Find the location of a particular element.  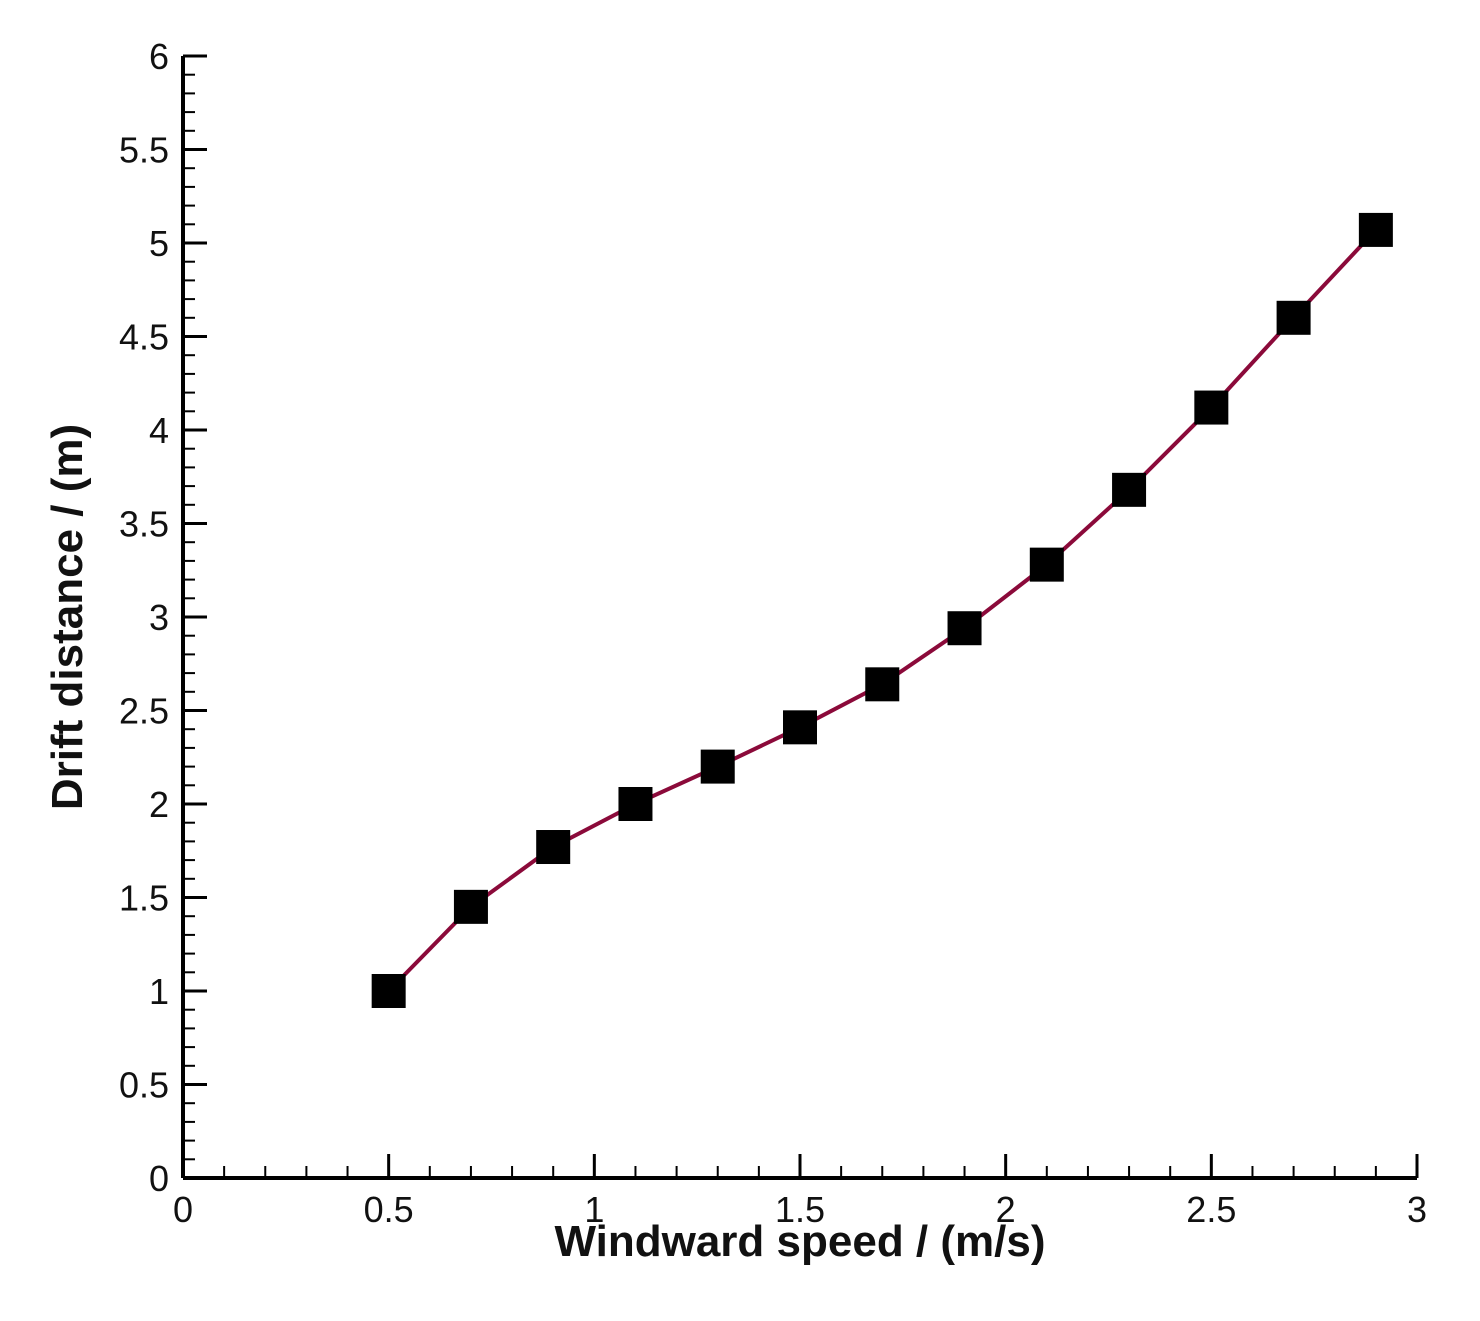

y-tick-label: 6 is located at coordinates (159, 56).